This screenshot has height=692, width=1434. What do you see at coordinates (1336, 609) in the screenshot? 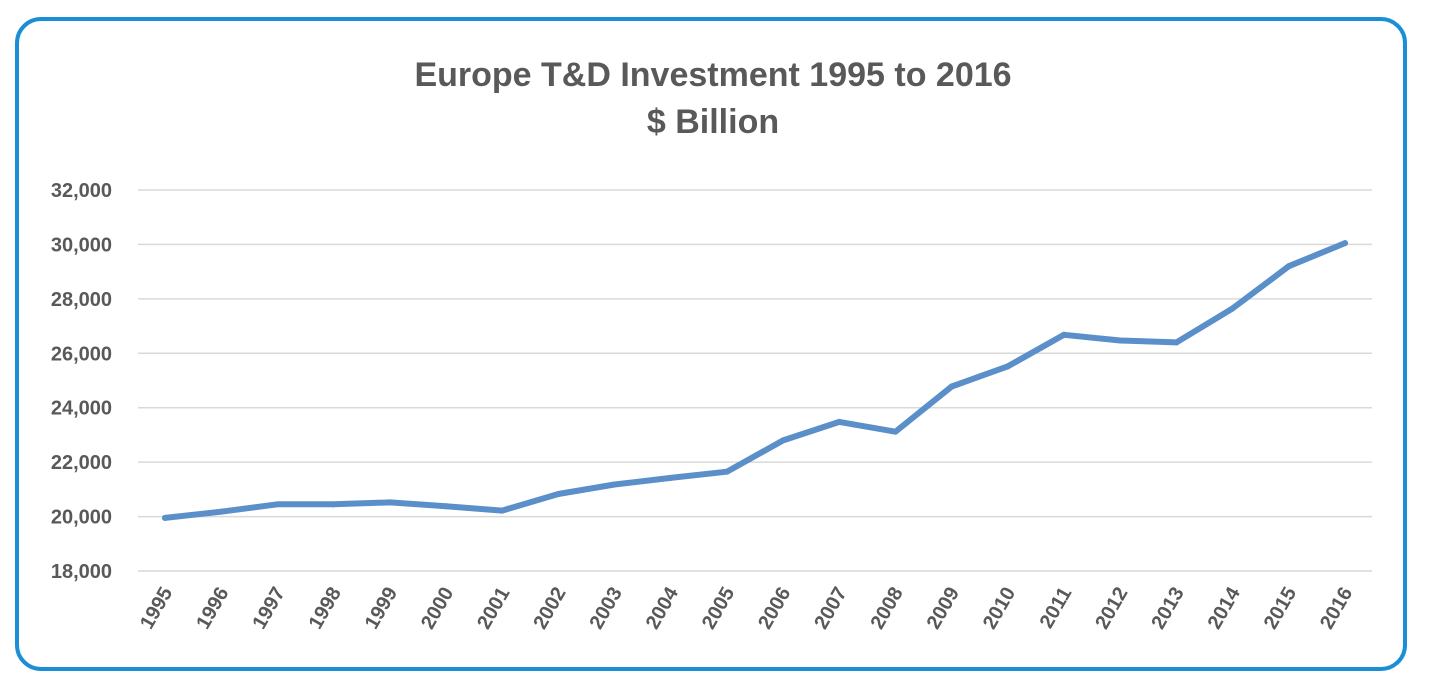
I see `x-tick-label: 2016` at bounding box center [1336, 609].